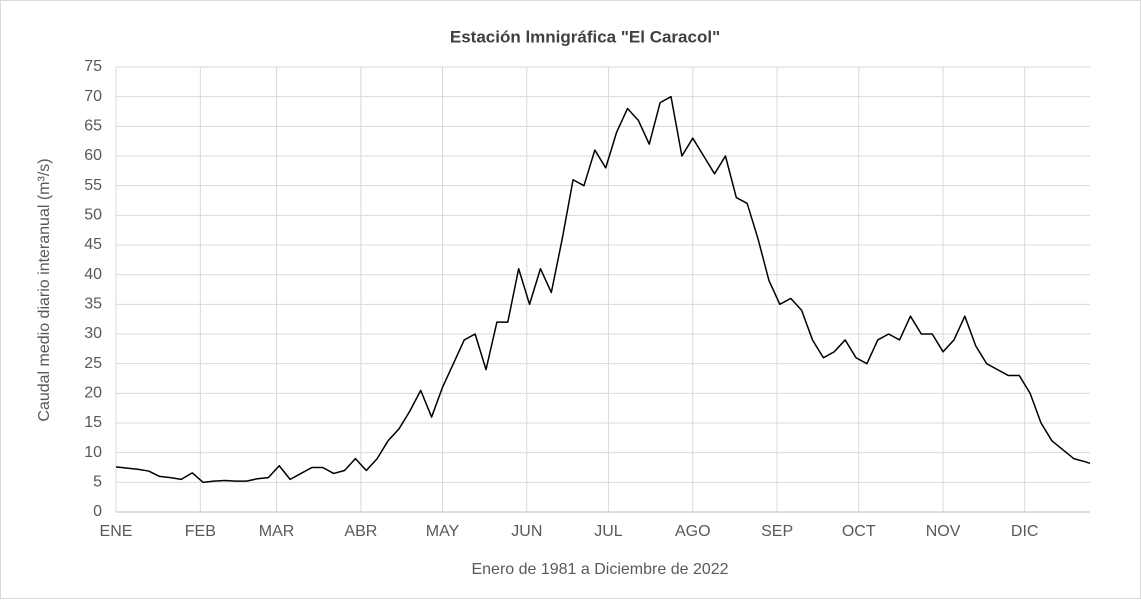 This screenshot has height=604, width=1141. Describe the element at coordinates (93, 155) in the screenshot. I see `y-tick-label: 60` at that location.